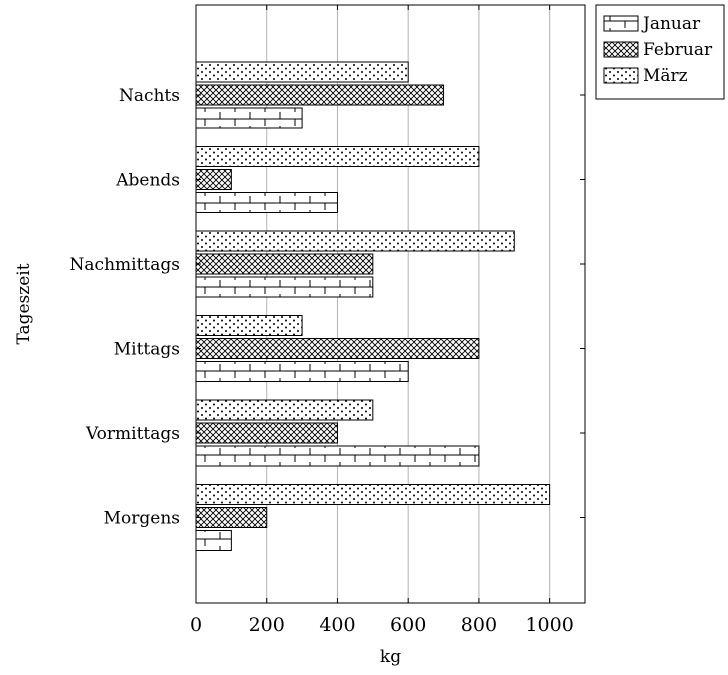 The image size is (728, 675). What do you see at coordinates (621, 23) in the screenshot?
I see `legend-swatch-bricks` at bounding box center [621, 23].